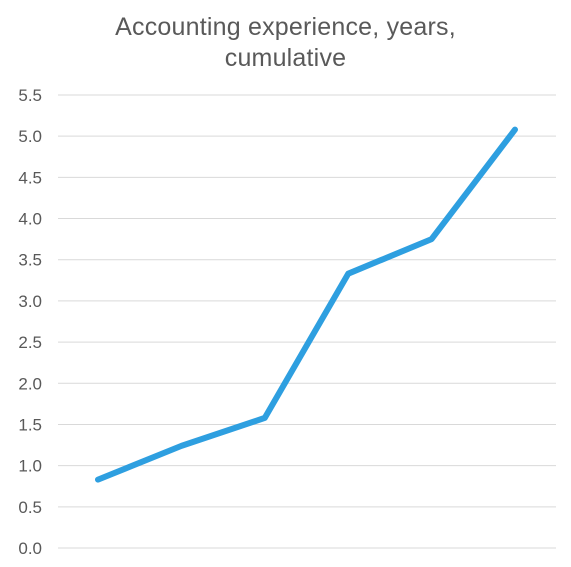 This screenshot has height=567, width=571. What do you see at coordinates (30, 95) in the screenshot?
I see `y-tick-label-11: 5.5` at bounding box center [30, 95].